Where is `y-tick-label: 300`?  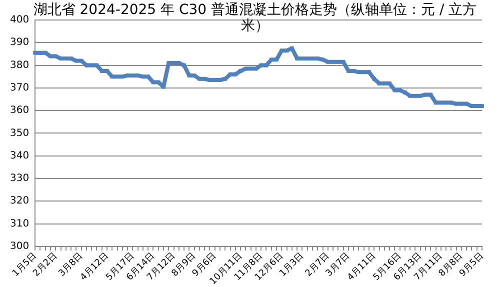
y-tick-label: 300 is located at coordinates (20, 246).